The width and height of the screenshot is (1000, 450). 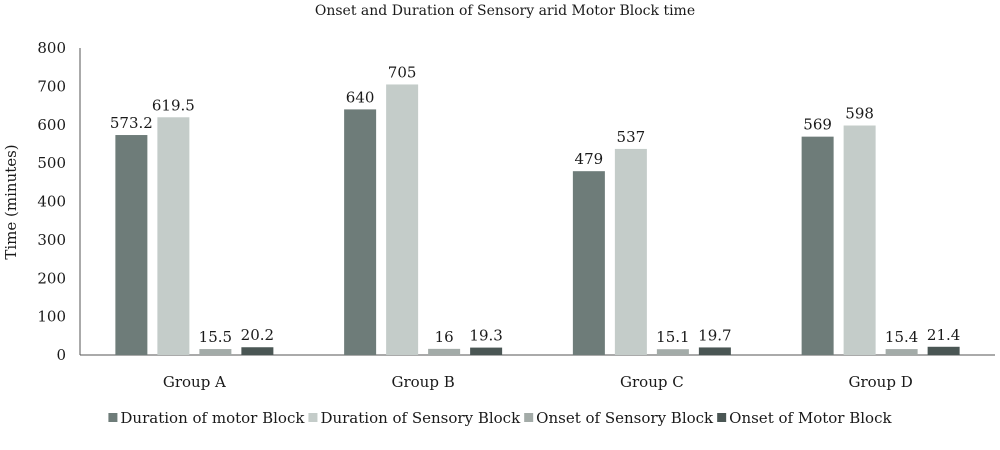 What do you see at coordinates (901, 337) in the screenshot?
I see `data-label: 15.4` at bounding box center [901, 337].